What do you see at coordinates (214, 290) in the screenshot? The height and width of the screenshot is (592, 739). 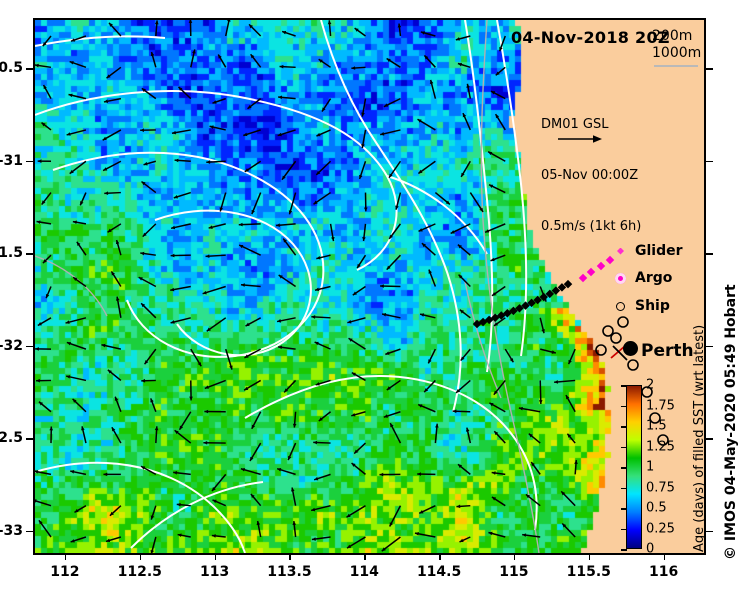 I see `current-vector-arrow` at bounding box center [214, 290].